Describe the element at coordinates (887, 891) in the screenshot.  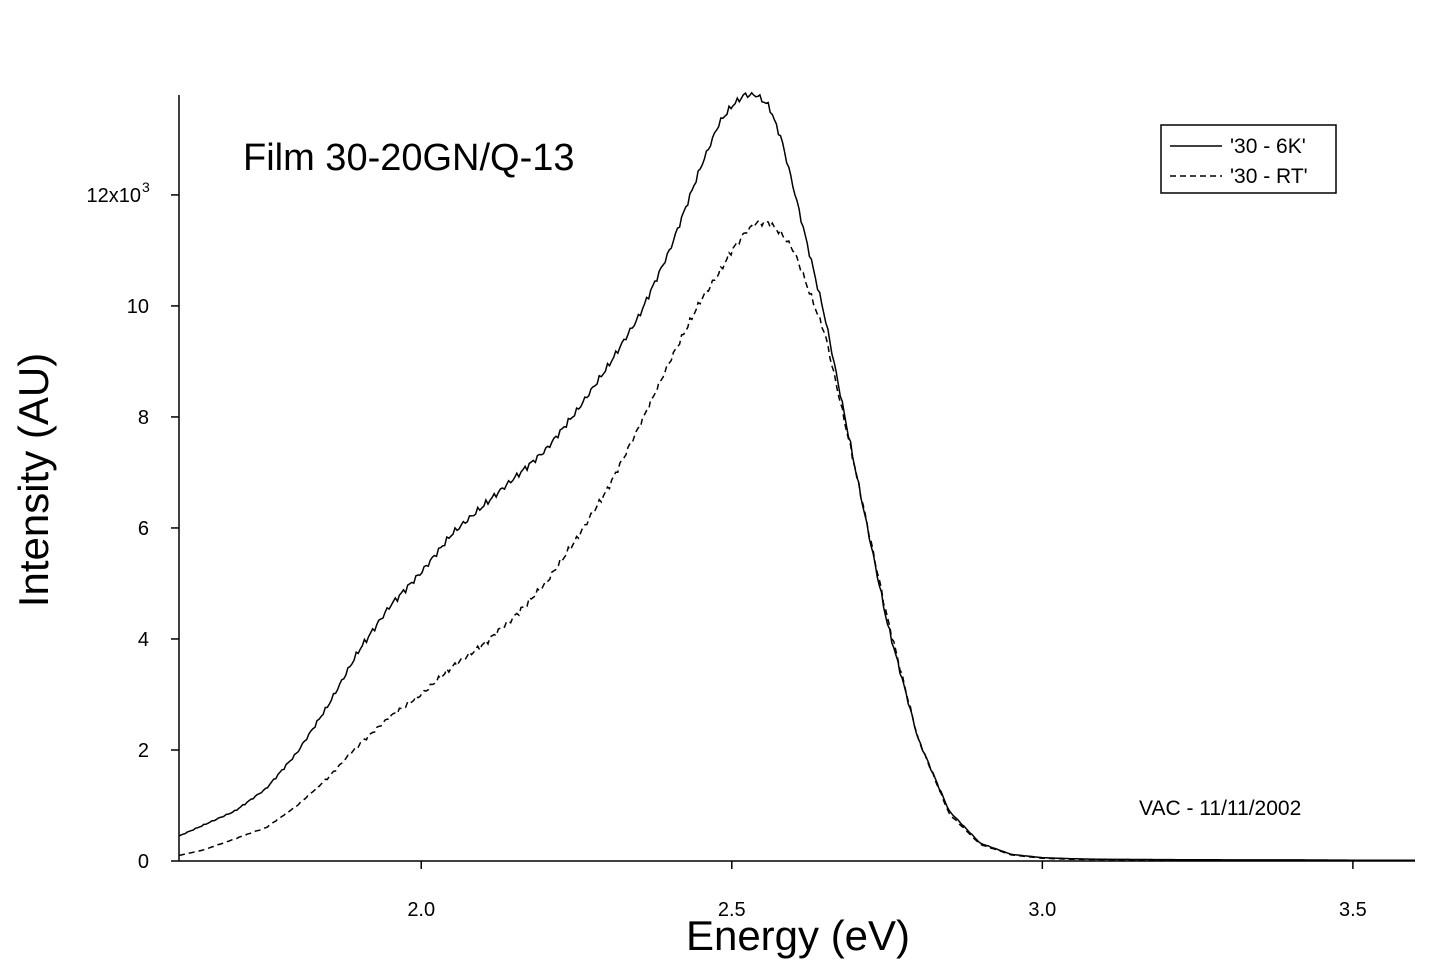
I see `x-ticks: 2.0 2.5 3.0 3.5` at that location.